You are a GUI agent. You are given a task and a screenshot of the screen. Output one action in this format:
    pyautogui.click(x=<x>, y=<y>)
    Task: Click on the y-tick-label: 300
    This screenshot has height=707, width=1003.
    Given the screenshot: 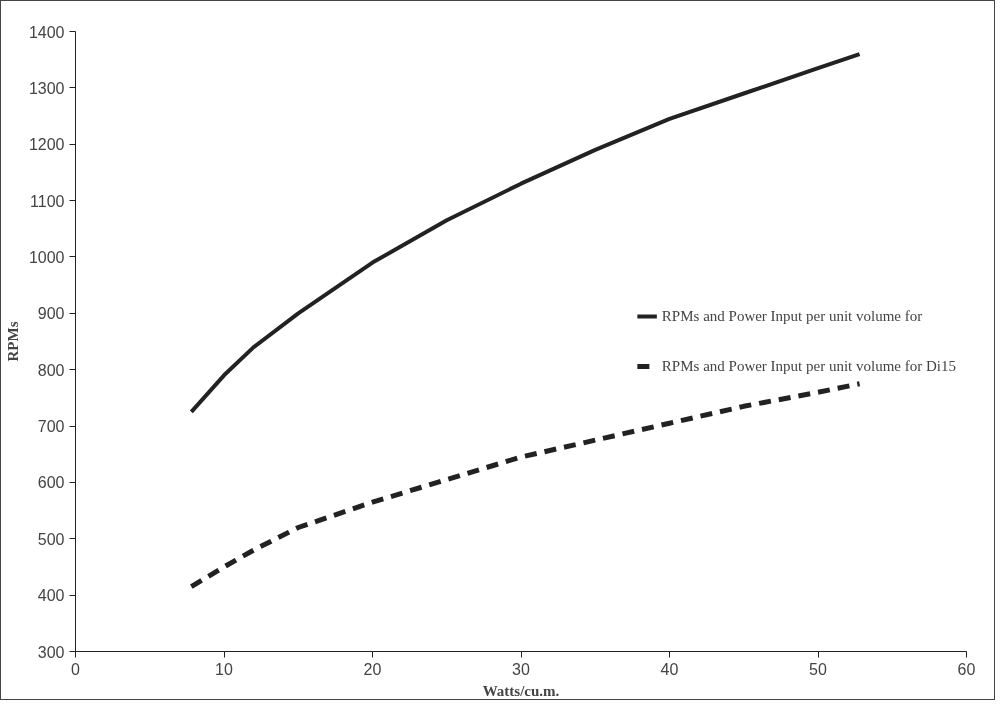 What is the action you would take?
    pyautogui.click(x=51, y=652)
    